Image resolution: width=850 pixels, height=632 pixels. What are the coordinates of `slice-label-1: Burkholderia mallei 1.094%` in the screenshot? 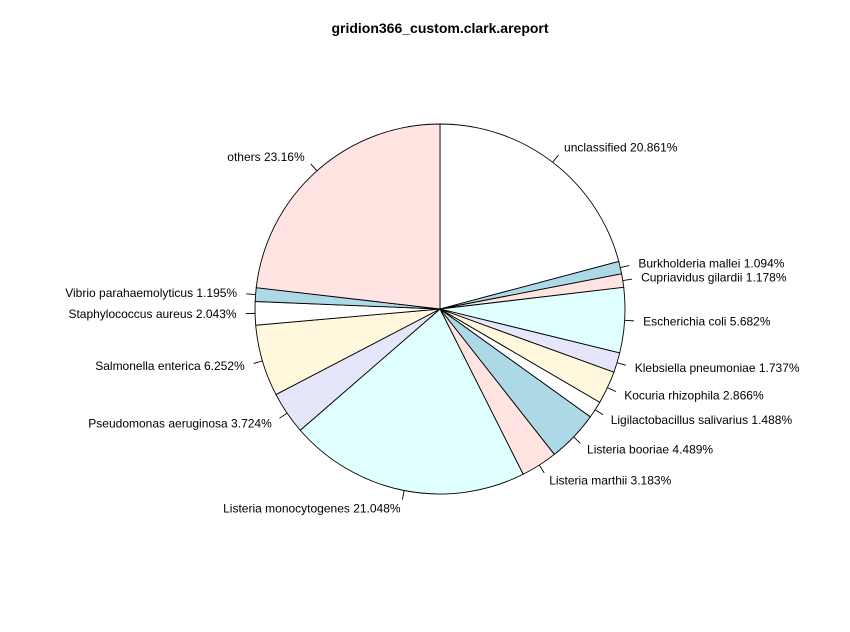 It's located at (711, 263).